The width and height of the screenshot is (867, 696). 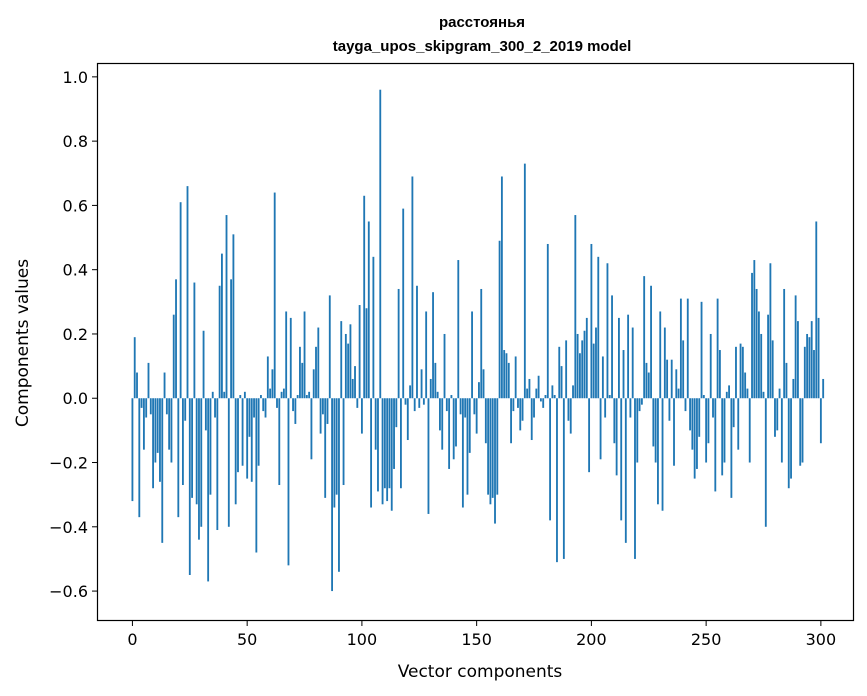 I want to click on x-tick-label: 150, so click(x=476, y=639).